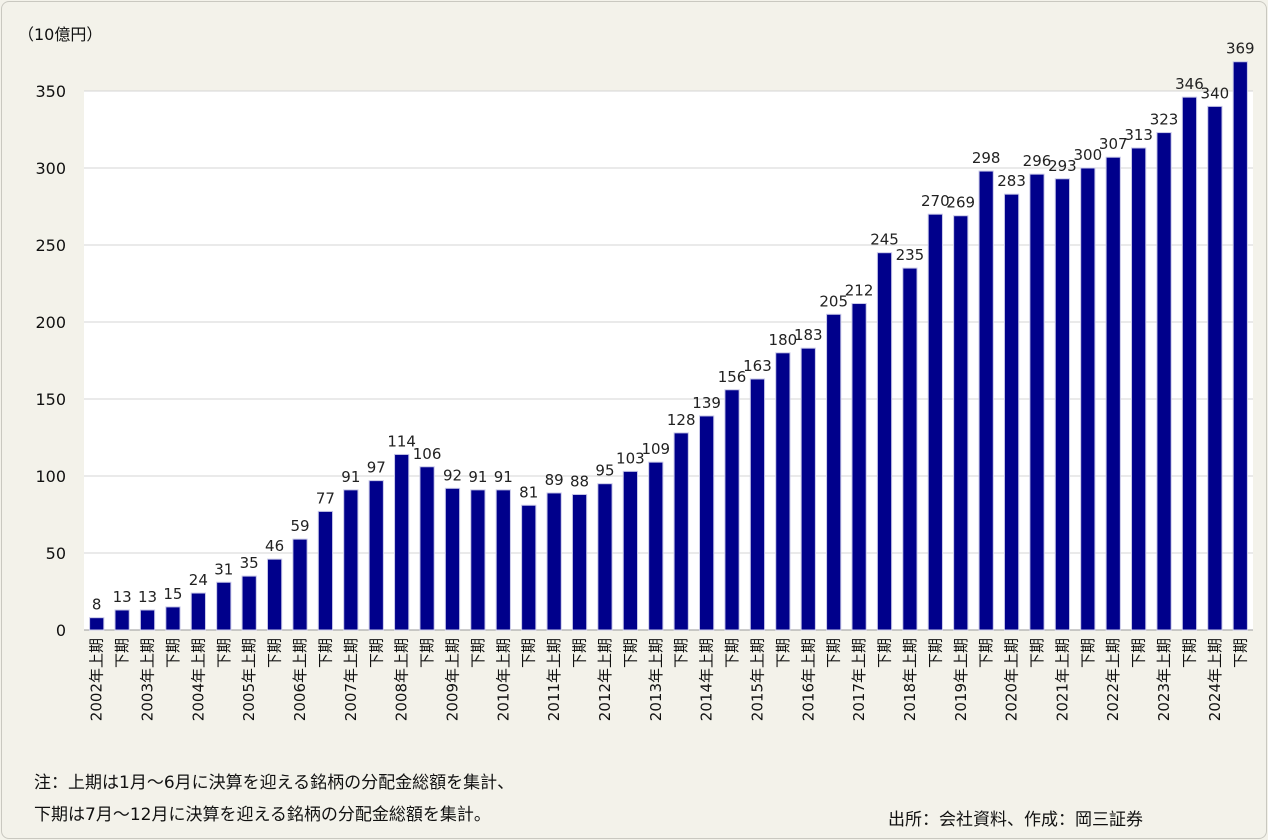  I want to click on data-label: 81, so click(528, 492).